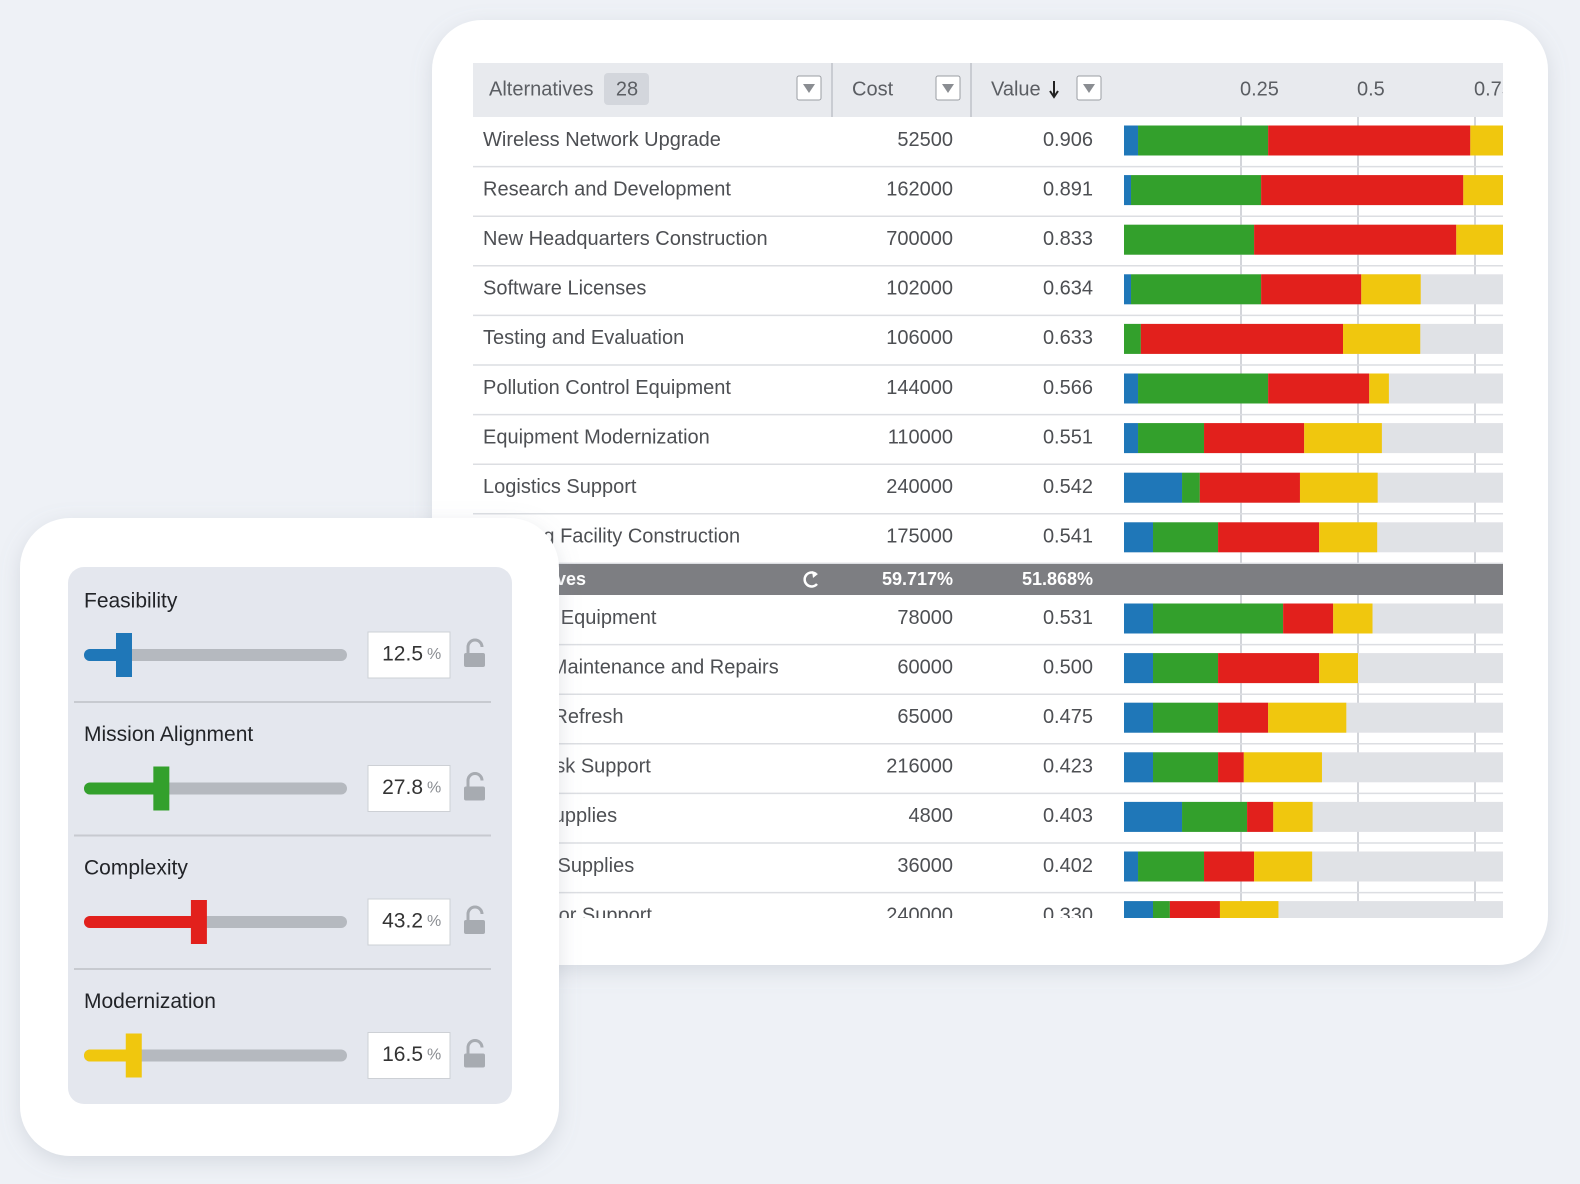  I want to click on weight-name: Mission Alignment, so click(168, 734).